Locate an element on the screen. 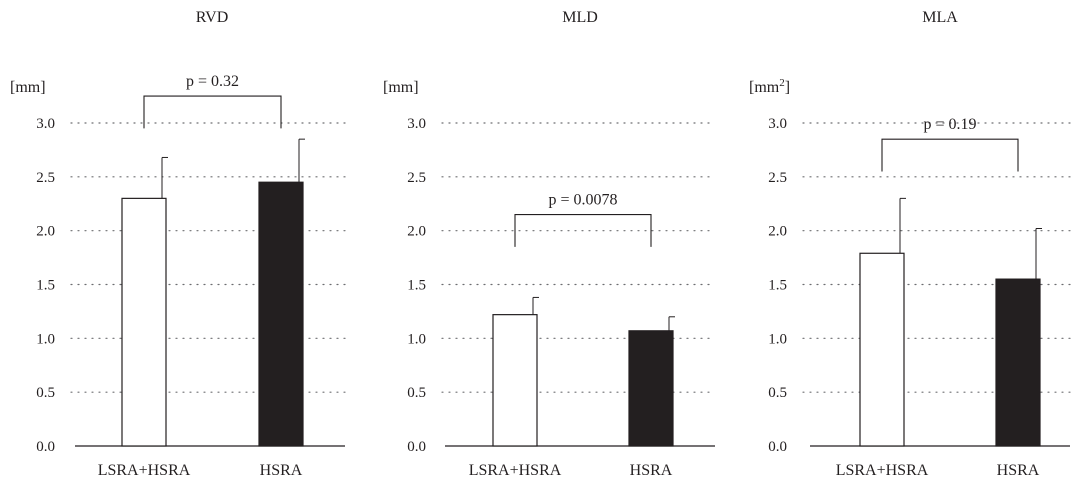 The width and height of the screenshot is (1078, 485). chart-title: MLD is located at coordinates (580, 17).